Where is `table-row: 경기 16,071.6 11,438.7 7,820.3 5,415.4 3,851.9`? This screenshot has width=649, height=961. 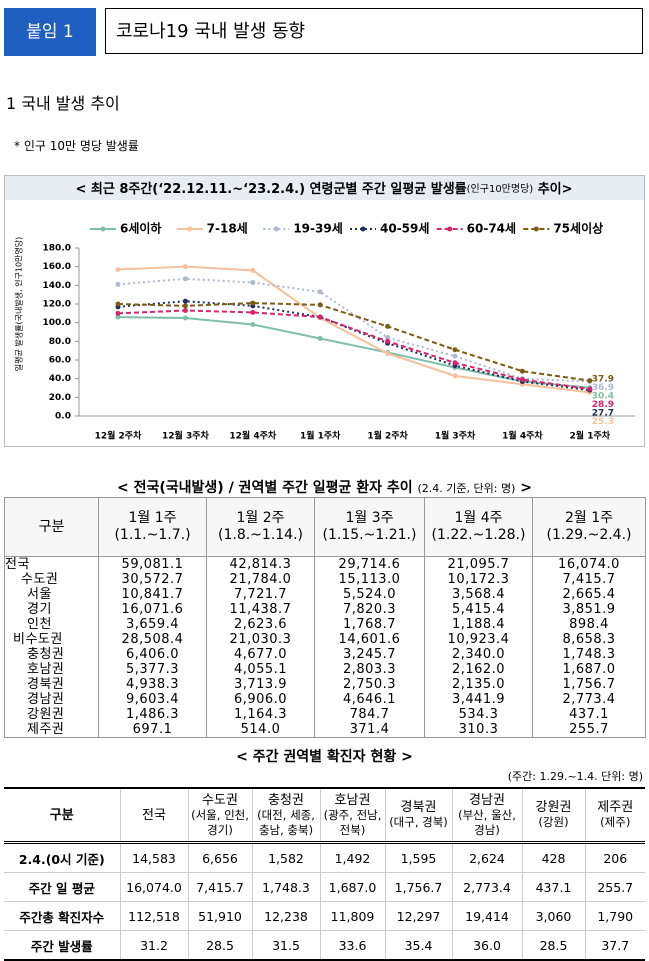
table-row: 경기 16,071.6 11,438.7 7,820.3 5,415.4 3,851.9 is located at coordinates (325, 609).